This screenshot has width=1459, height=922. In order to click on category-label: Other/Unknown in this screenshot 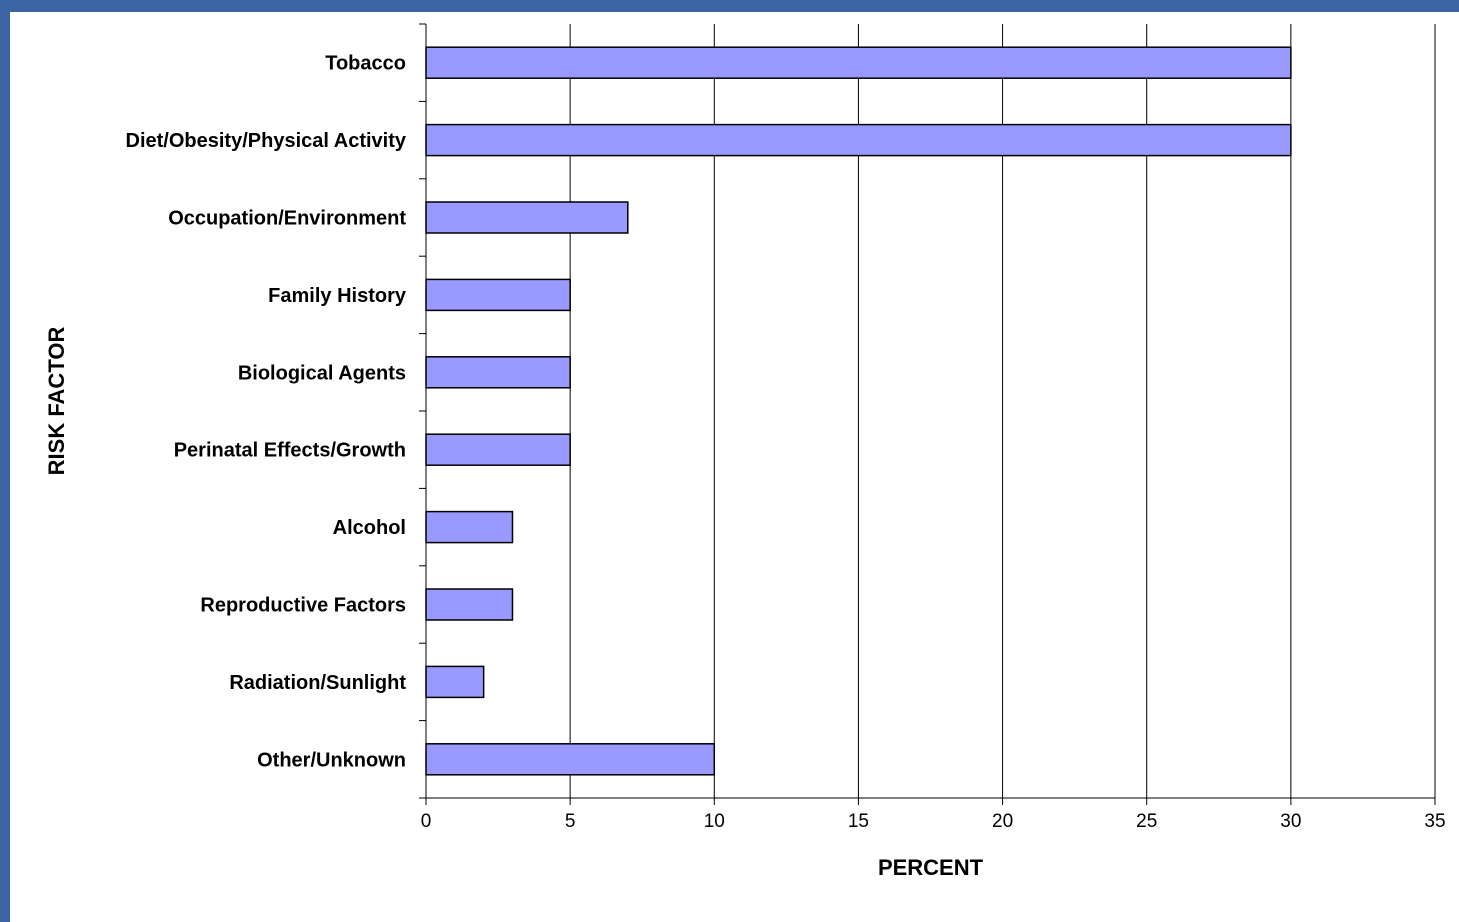, I will do `click(331, 760)`.